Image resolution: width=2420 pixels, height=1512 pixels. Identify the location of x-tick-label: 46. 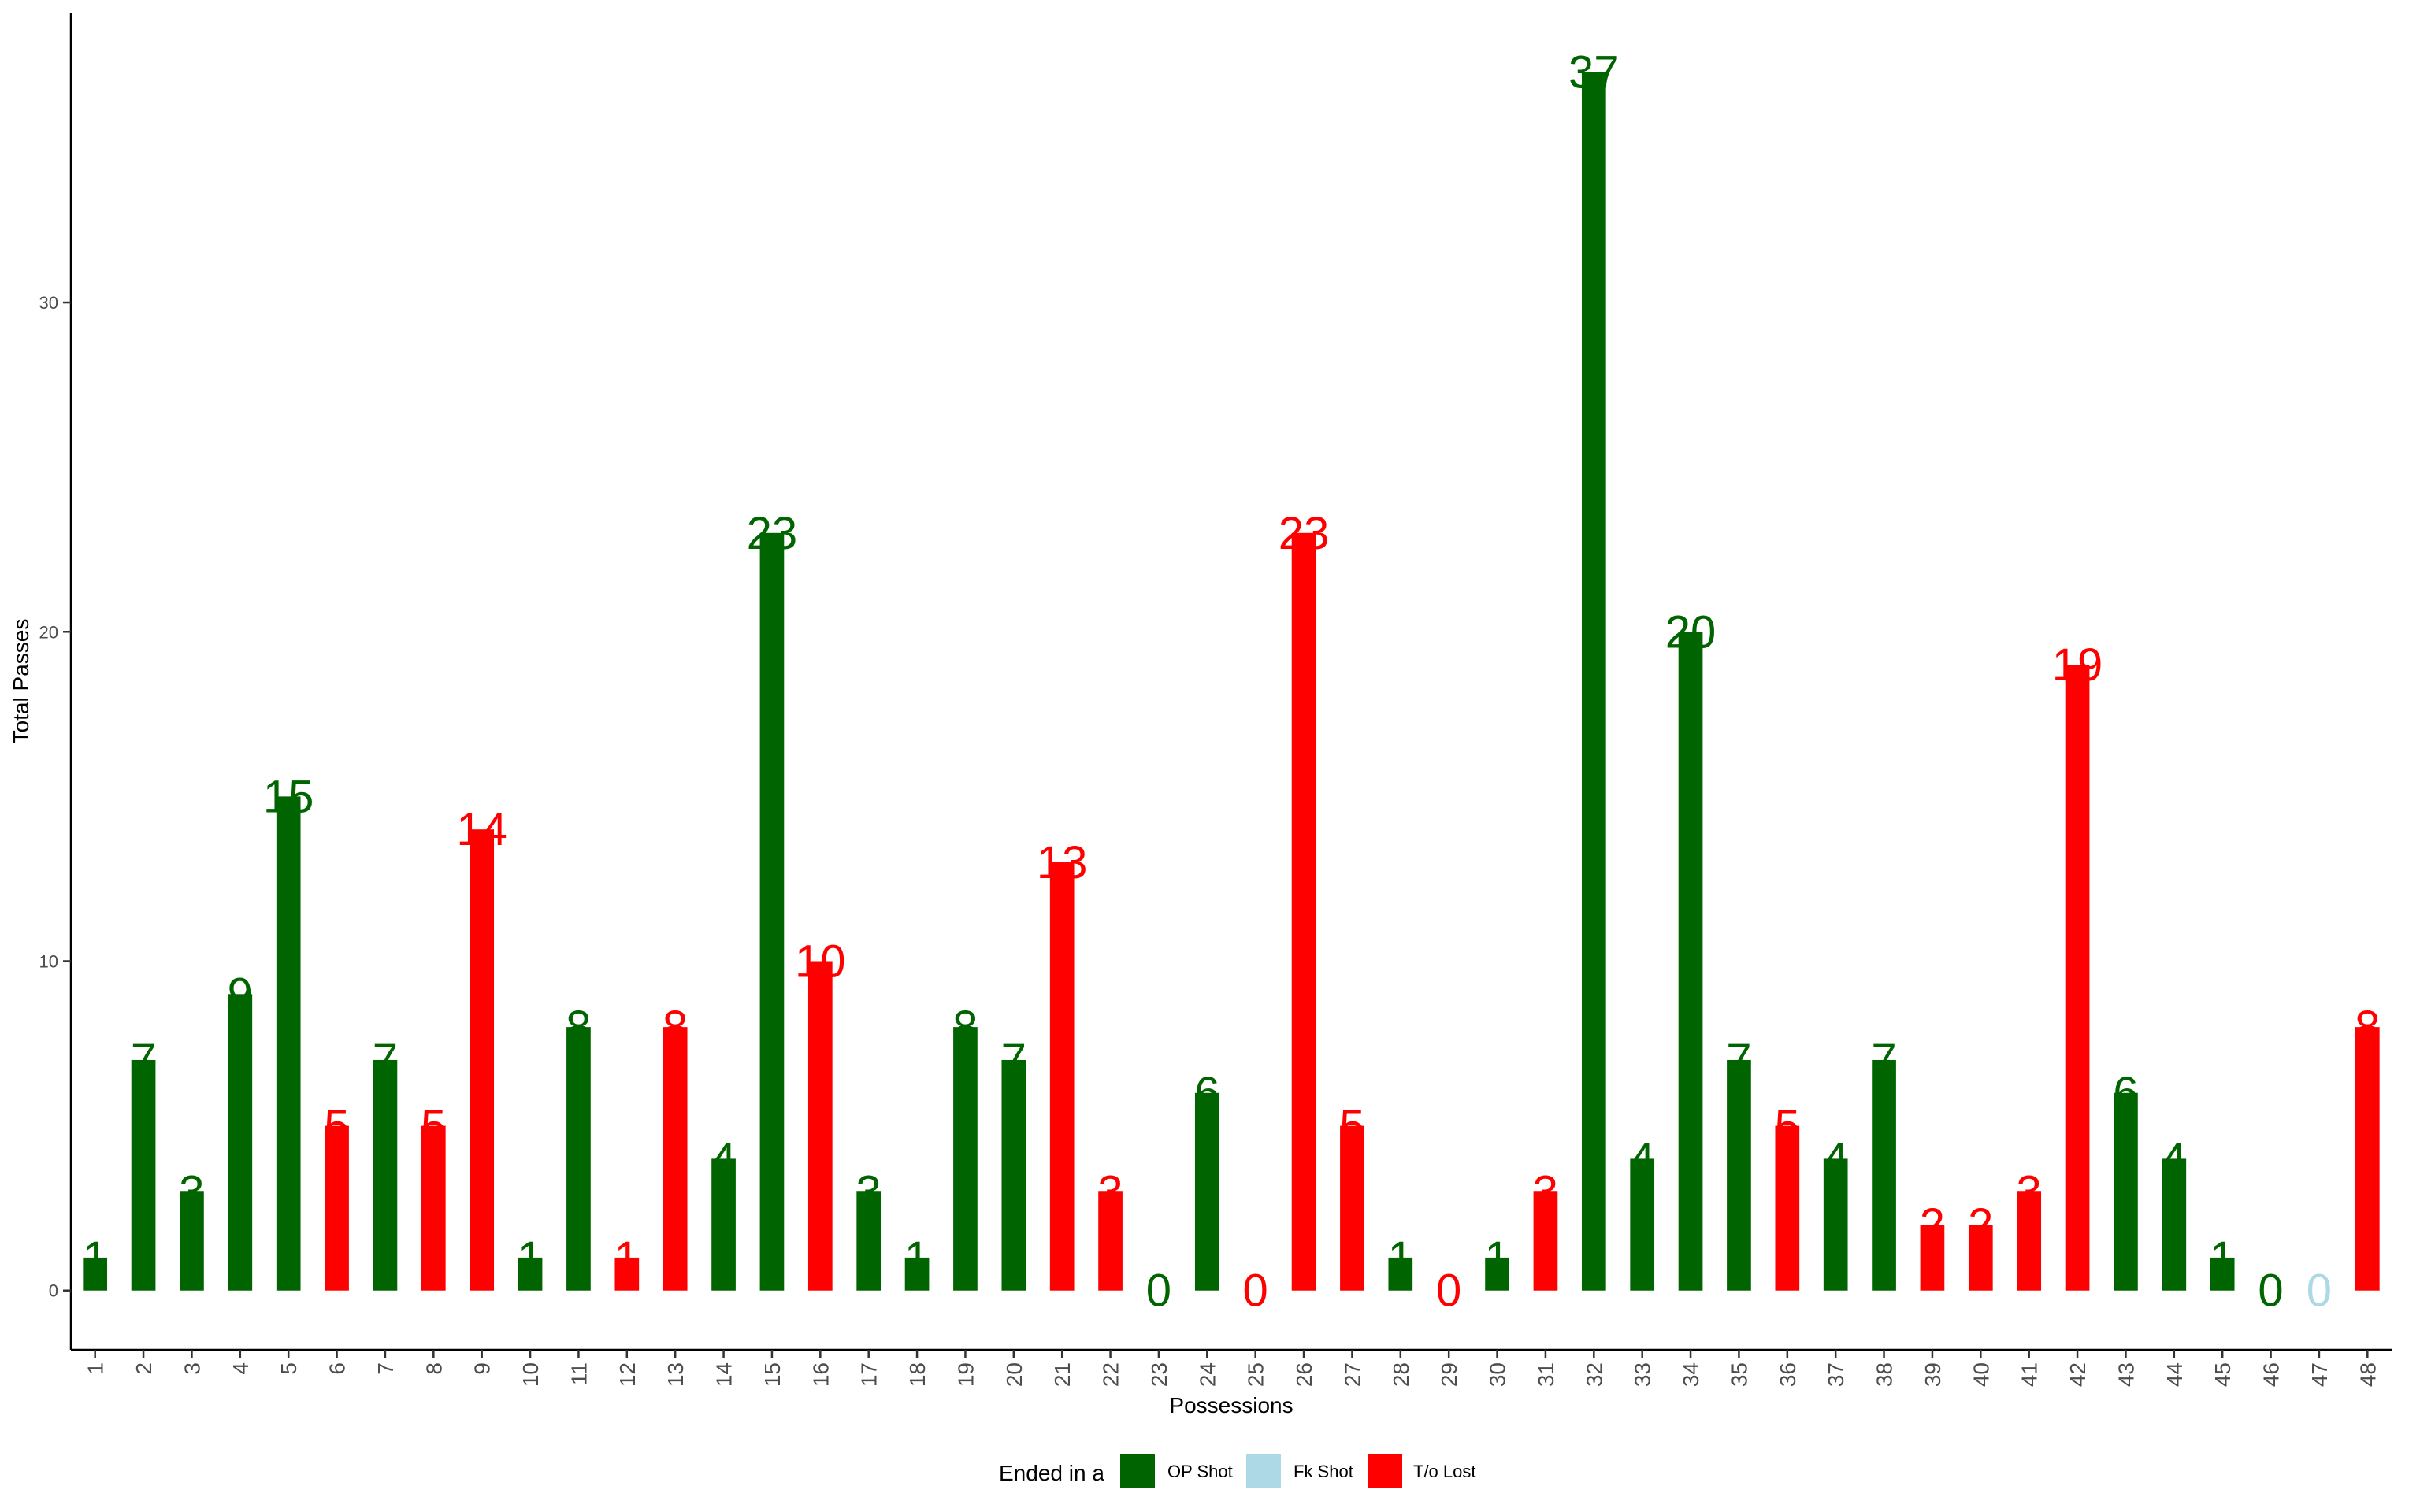
(2271, 1374).